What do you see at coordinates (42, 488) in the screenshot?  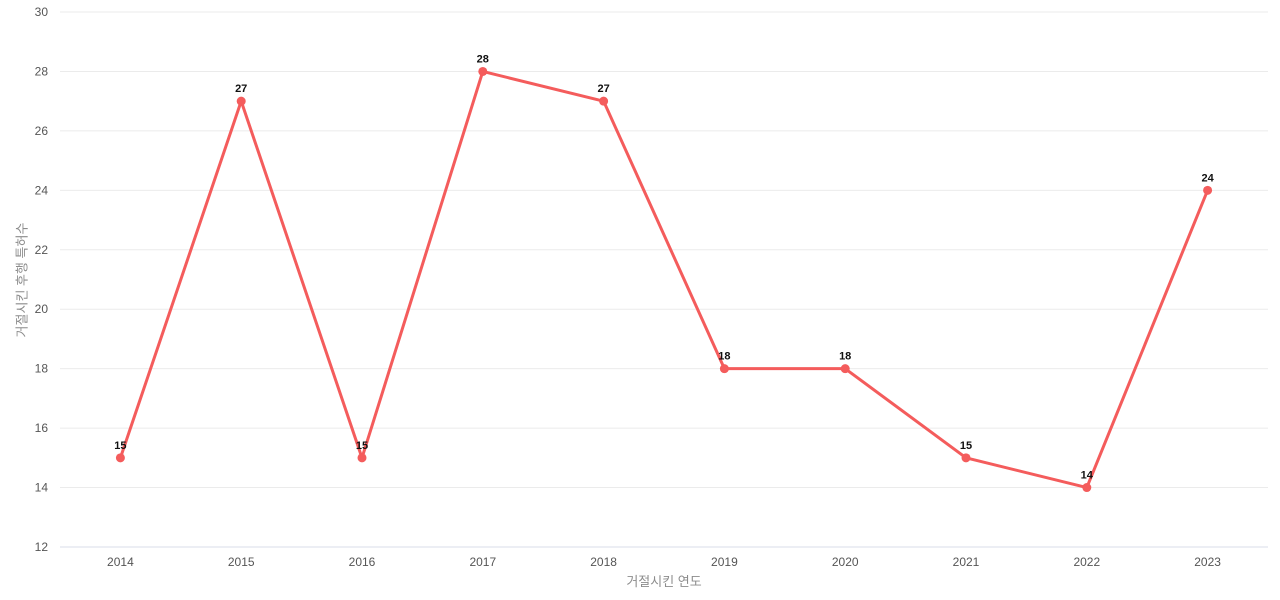 I see `y-tick-label: 14` at bounding box center [42, 488].